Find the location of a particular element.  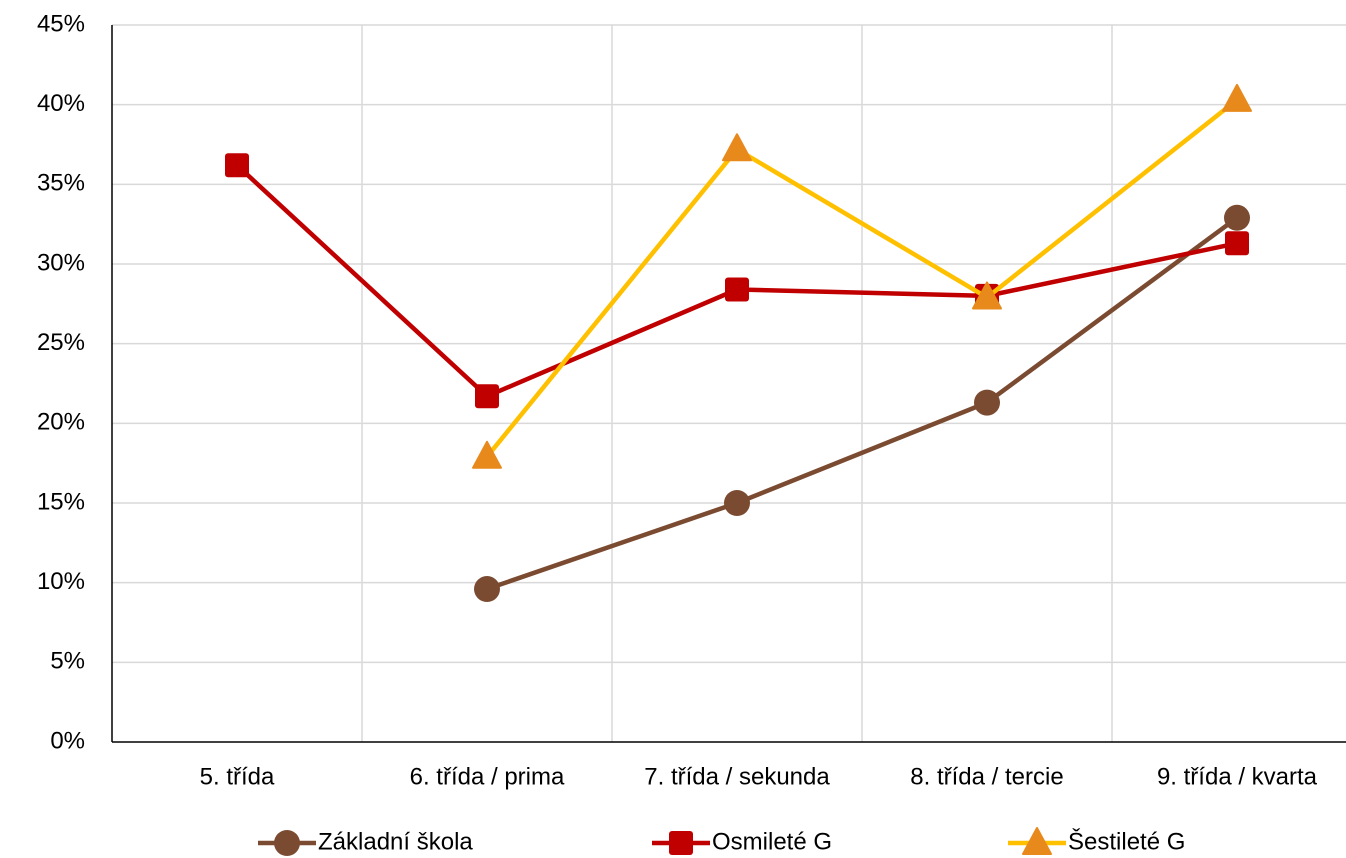

y-tick-label: 45% is located at coordinates (61, 23).